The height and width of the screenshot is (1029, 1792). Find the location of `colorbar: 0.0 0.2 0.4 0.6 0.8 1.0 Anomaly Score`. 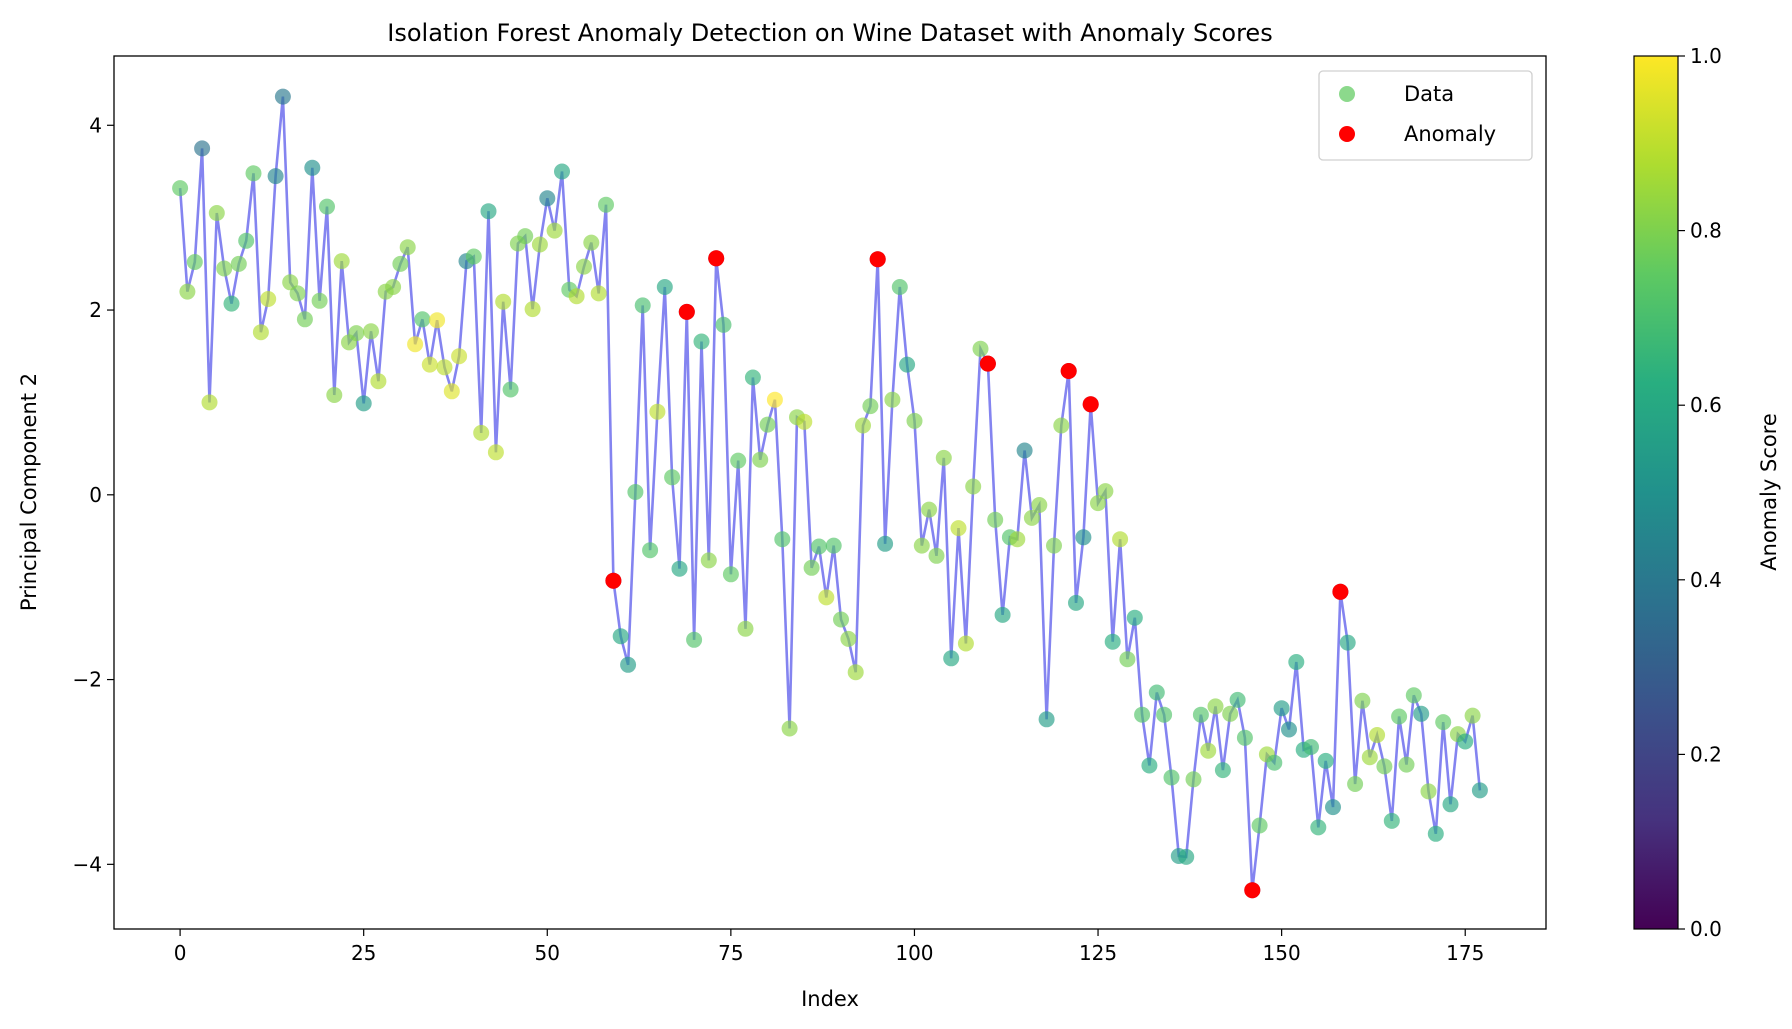

colorbar: 0.0 0.2 0.4 0.6 0.8 1.0 Anomaly Score is located at coordinates (1707, 492).